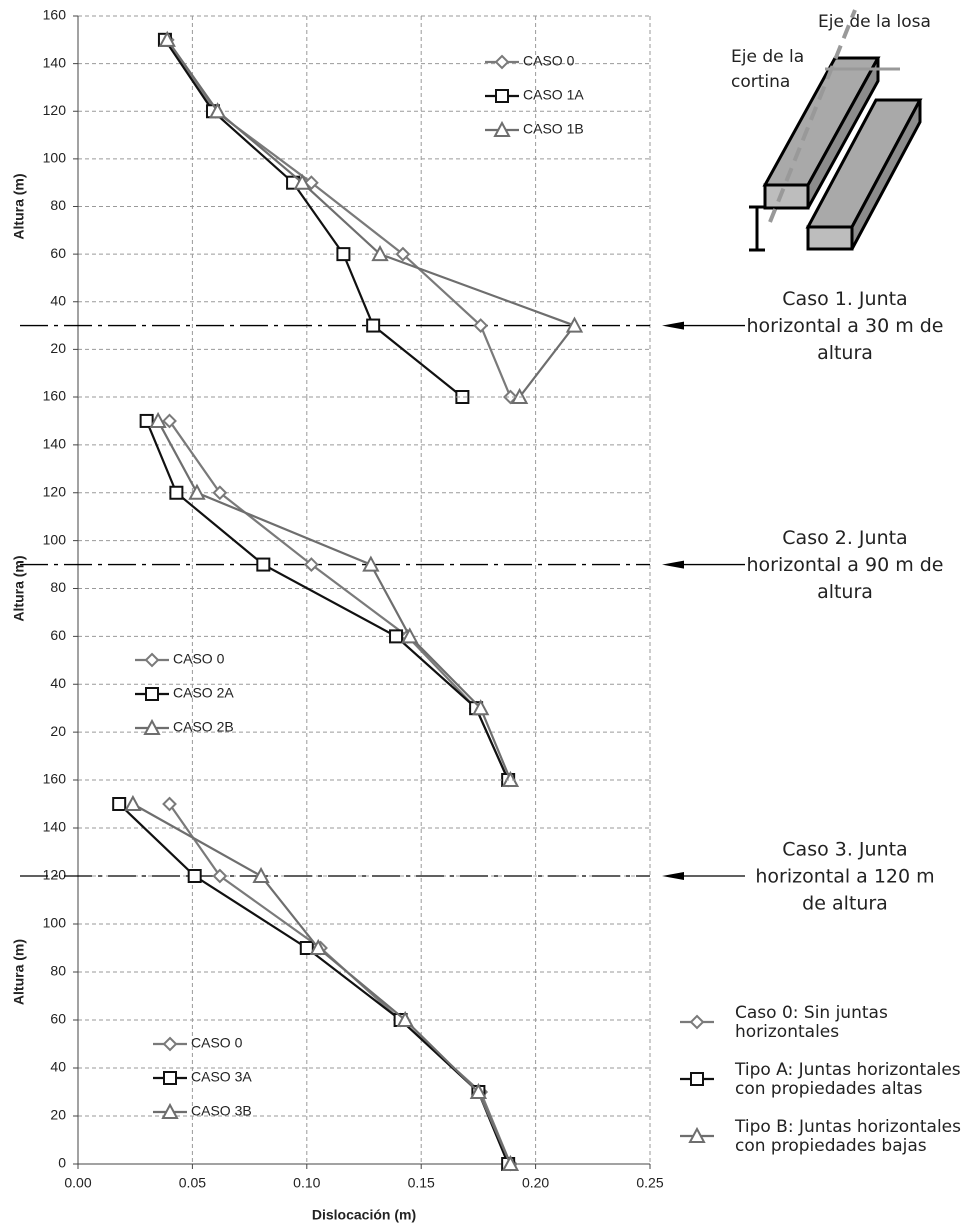 The height and width of the screenshot is (1228, 963). What do you see at coordinates (786, 196) in the screenshot?
I see `slab-front` at bounding box center [786, 196].